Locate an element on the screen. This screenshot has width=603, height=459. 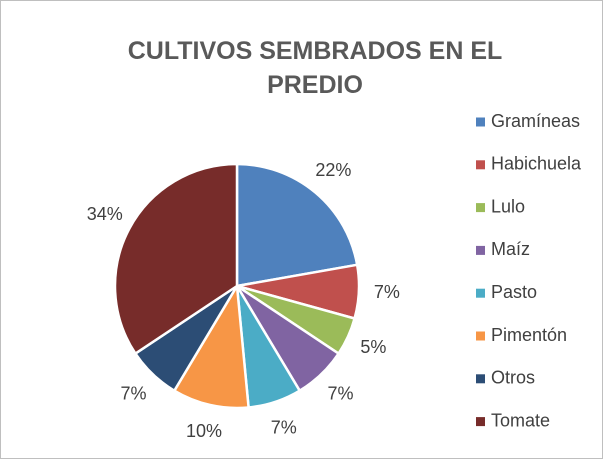
chart-title: CULTIVOS SEMBRADOS EN EL PREDIO is located at coordinates (315, 68).